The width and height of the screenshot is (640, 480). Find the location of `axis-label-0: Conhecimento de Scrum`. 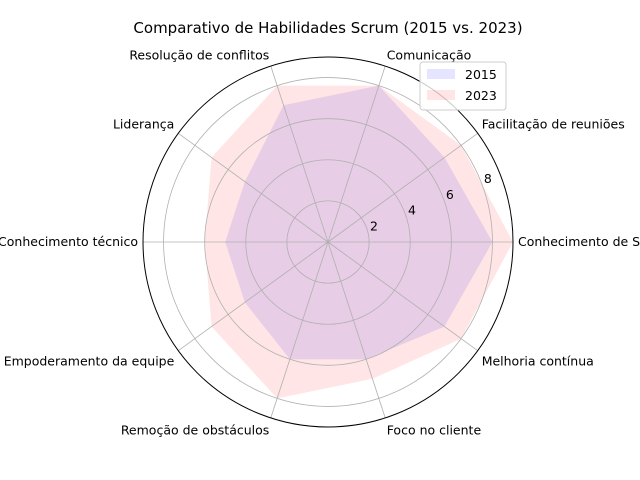

axis-label-0: Conhecimento de Scrum is located at coordinates (579, 241).